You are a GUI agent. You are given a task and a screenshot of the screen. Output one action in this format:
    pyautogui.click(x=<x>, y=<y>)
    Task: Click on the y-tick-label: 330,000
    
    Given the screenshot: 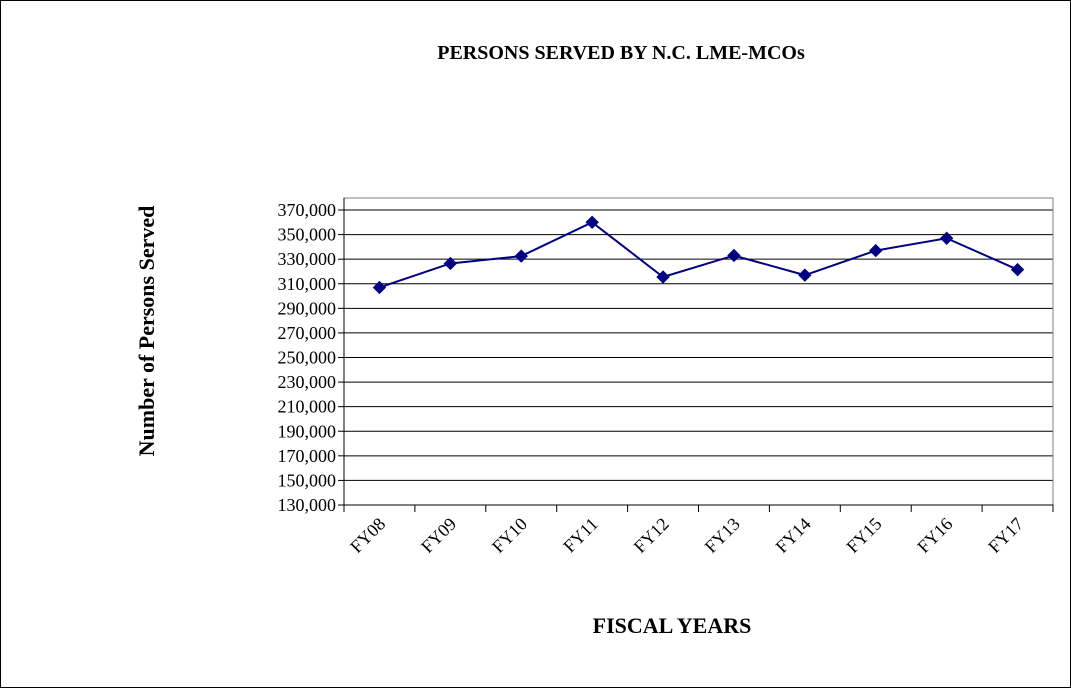 What is the action you would take?
    pyautogui.click(x=307, y=259)
    